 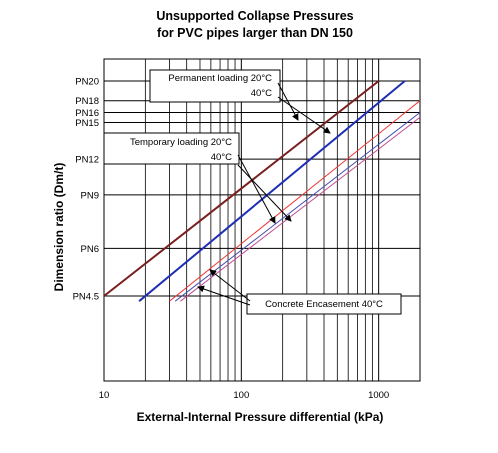 I want to click on chart-subtitle: for PVC pipes larger than DN 150, so click(x=255, y=33).